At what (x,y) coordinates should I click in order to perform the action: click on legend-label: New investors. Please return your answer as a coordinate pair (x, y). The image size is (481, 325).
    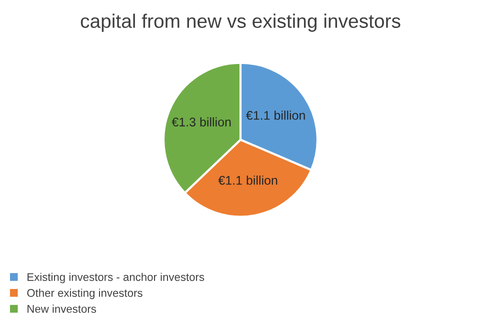
    Looking at the image, I should click on (62, 308).